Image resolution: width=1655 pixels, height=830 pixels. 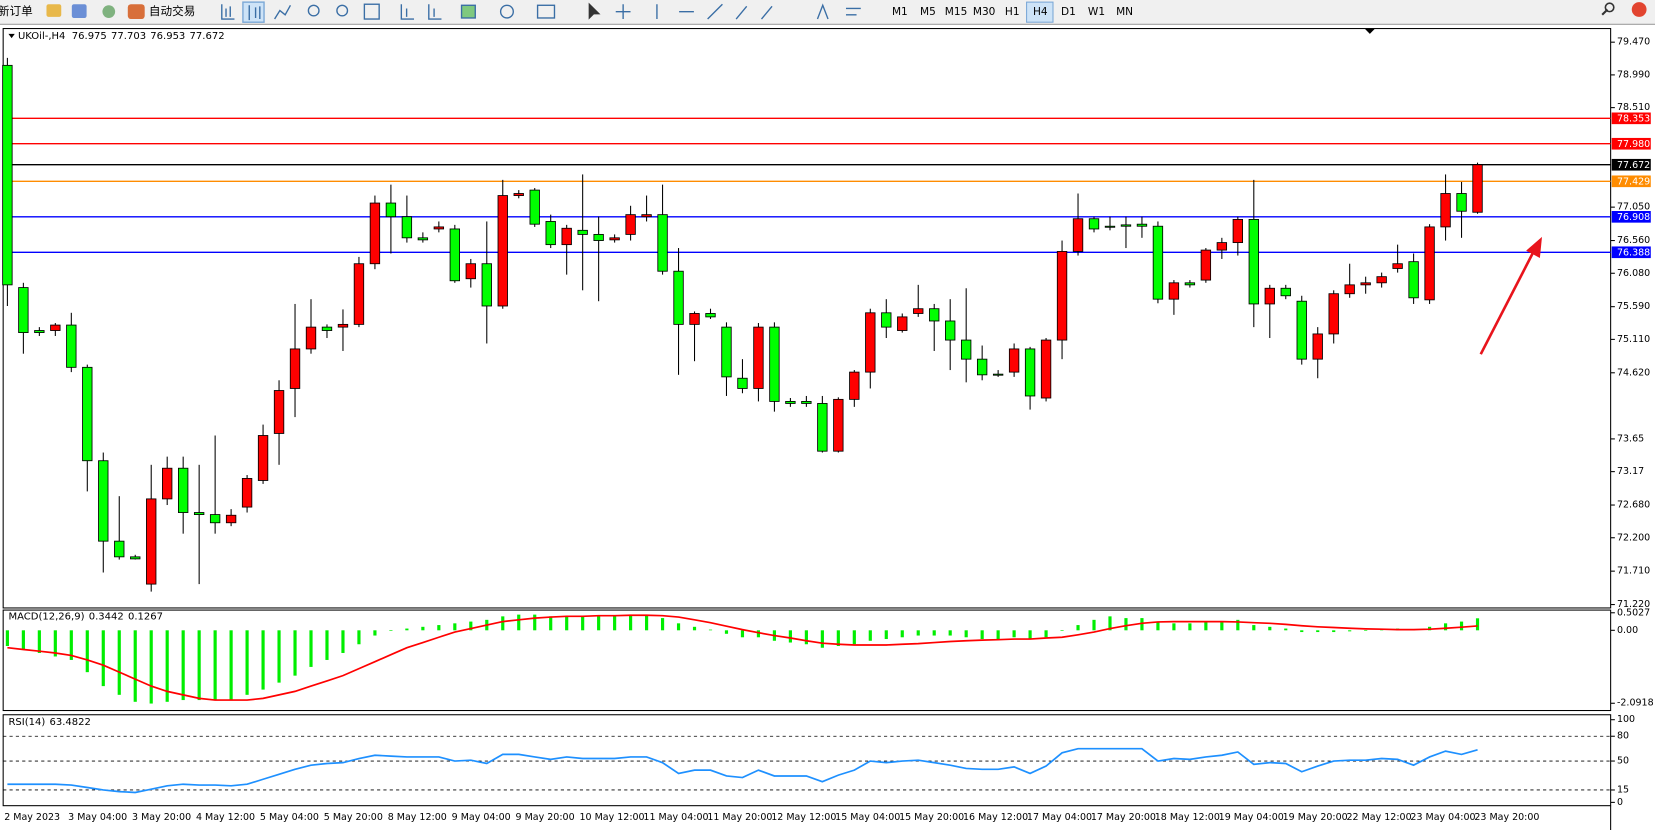 What do you see at coordinates (289, 817) in the screenshot?
I see `x-tick-label: 5 May 04:00` at bounding box center [289, 817].